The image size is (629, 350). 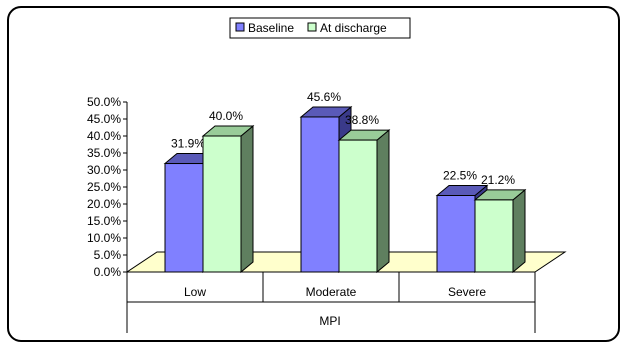 I want to click on x-category-label: Low, so click(x=195, y=292).